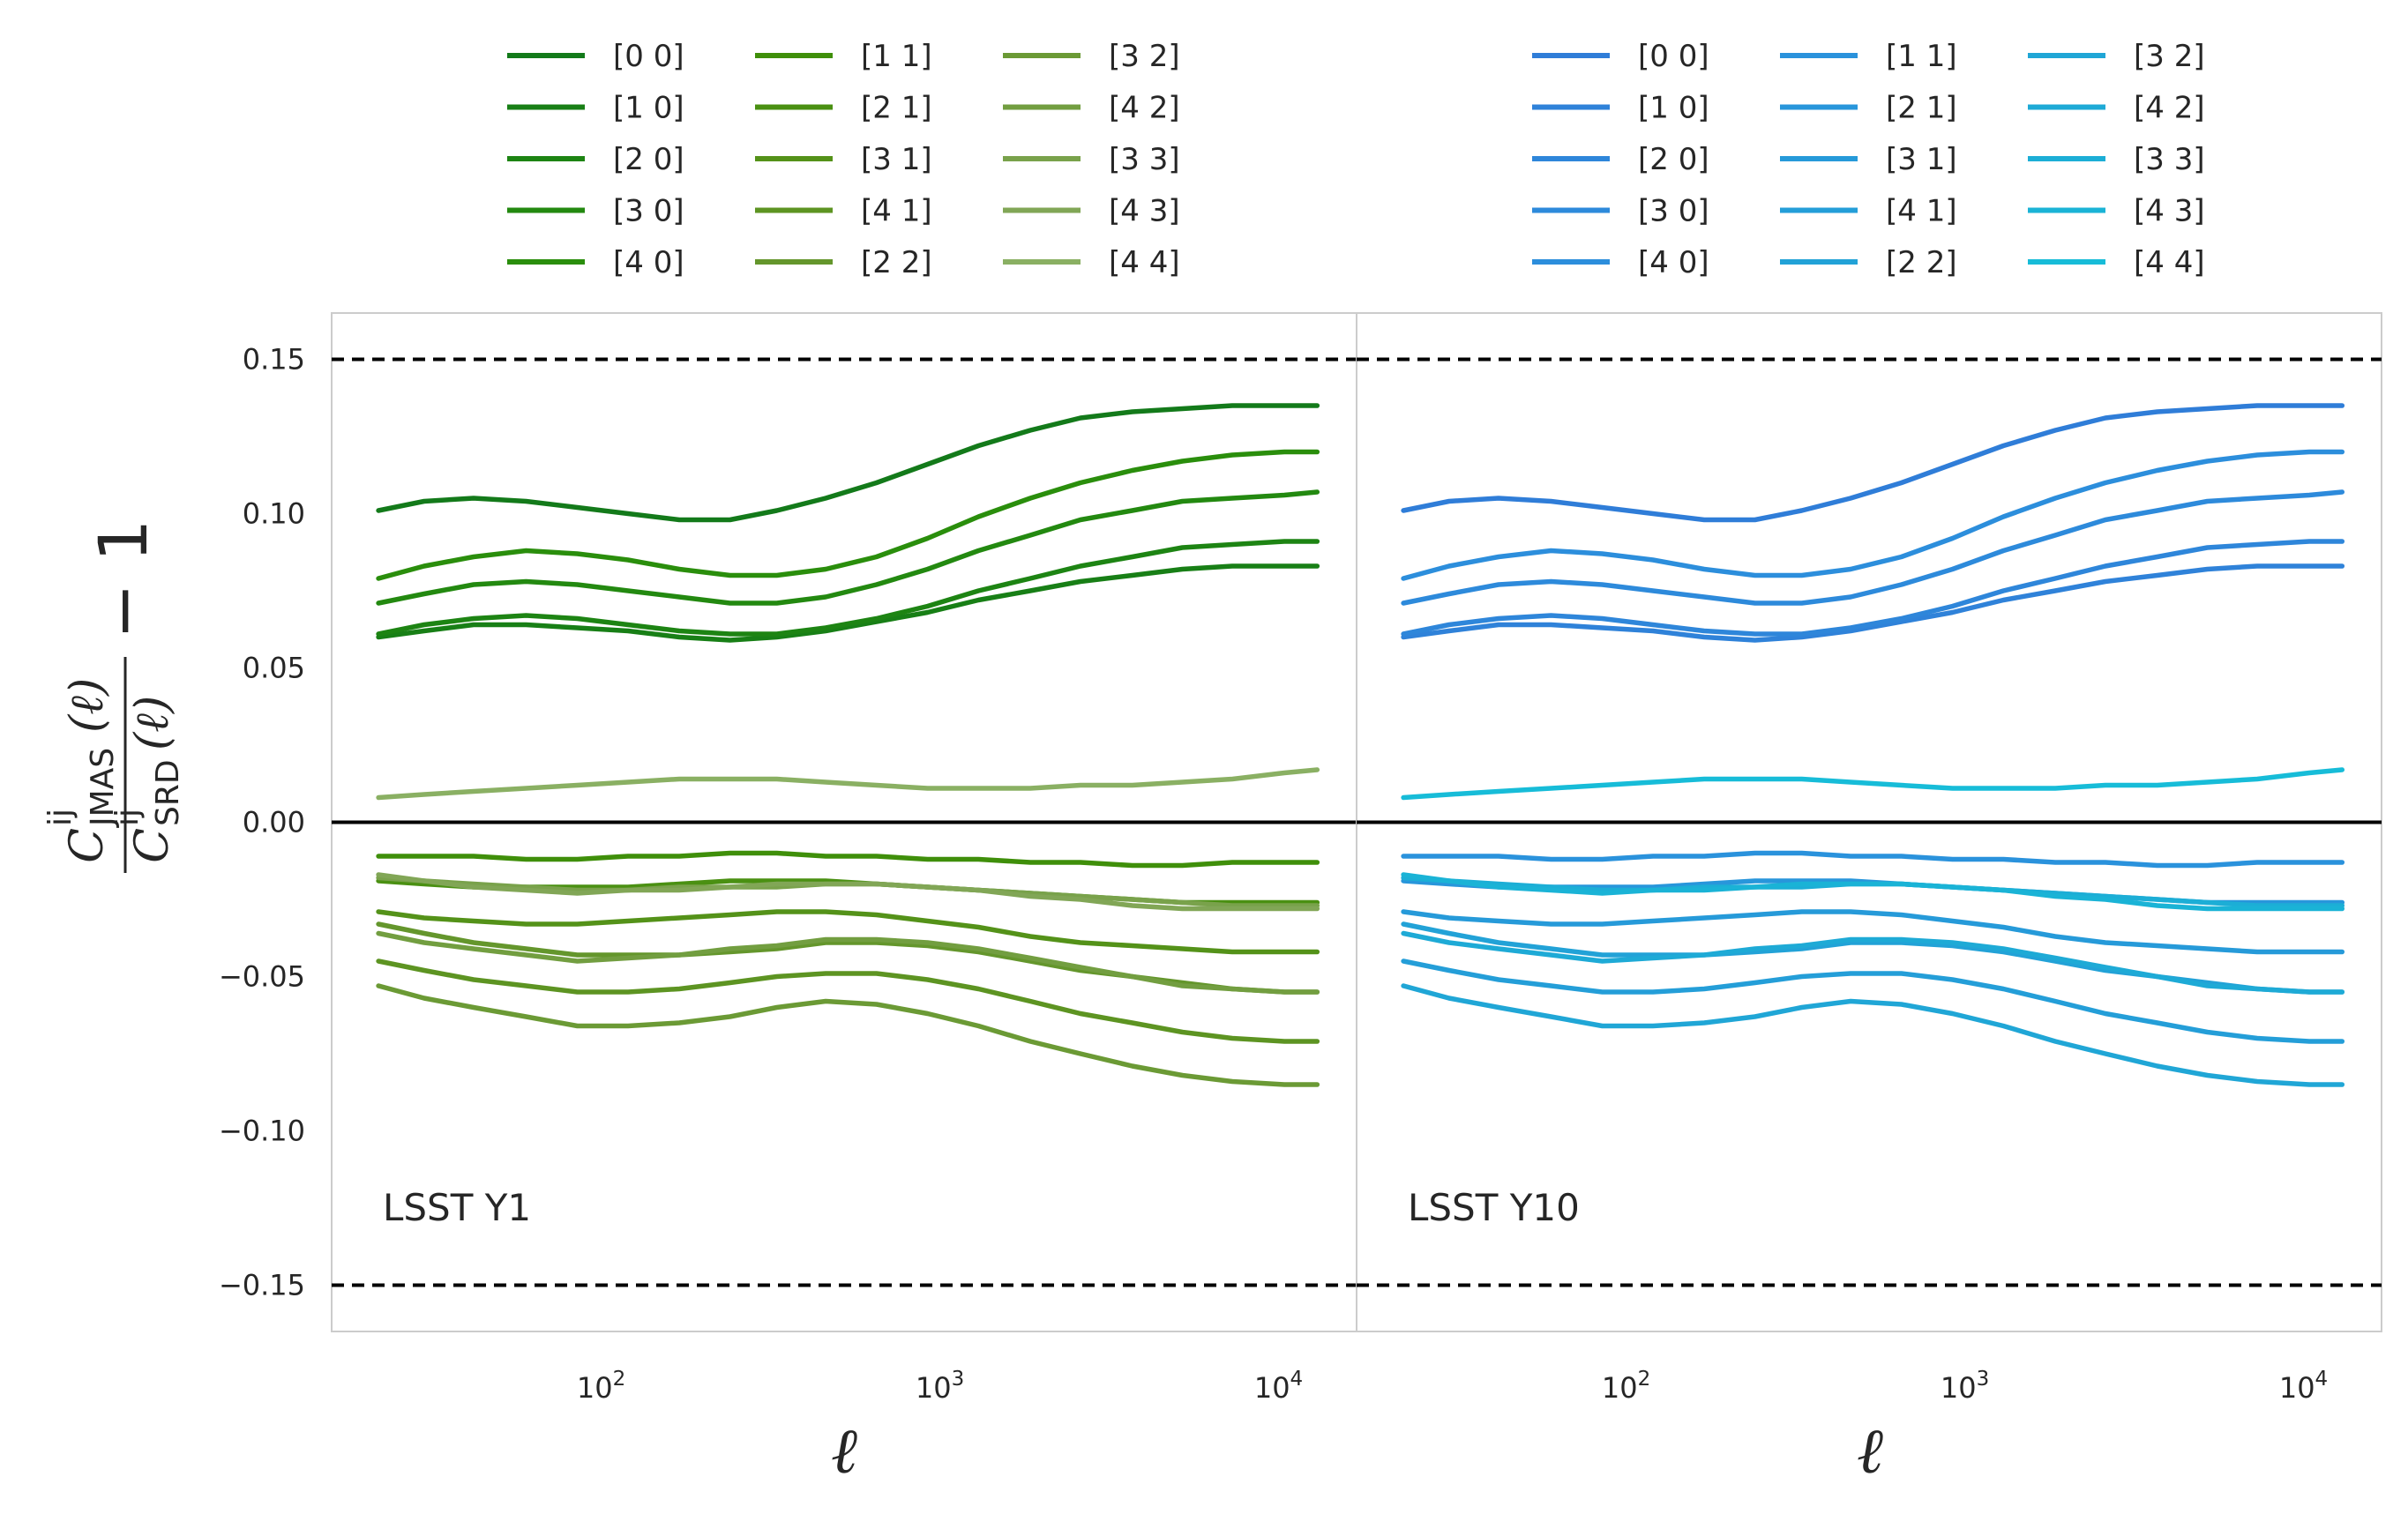  I want to click on y-tick-label: 0.10, so click(274, 514).